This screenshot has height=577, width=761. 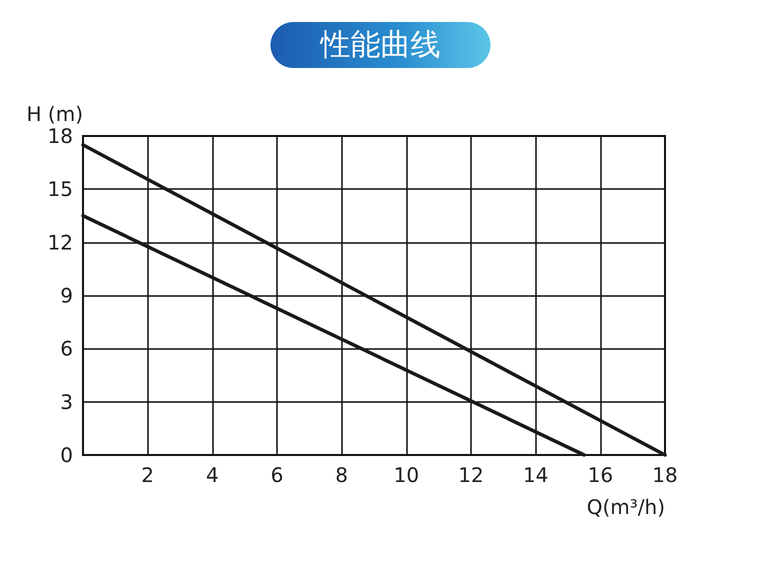 I want to click on x-tick-label: 18, so click(x=665, y=475).